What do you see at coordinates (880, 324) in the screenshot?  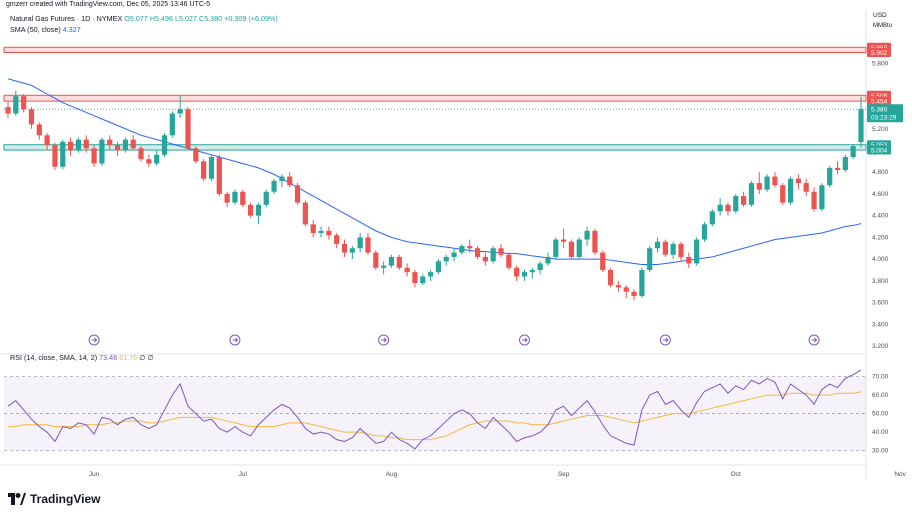 I see `price-tick-label: 3.400` at bounding box center [880, 324].